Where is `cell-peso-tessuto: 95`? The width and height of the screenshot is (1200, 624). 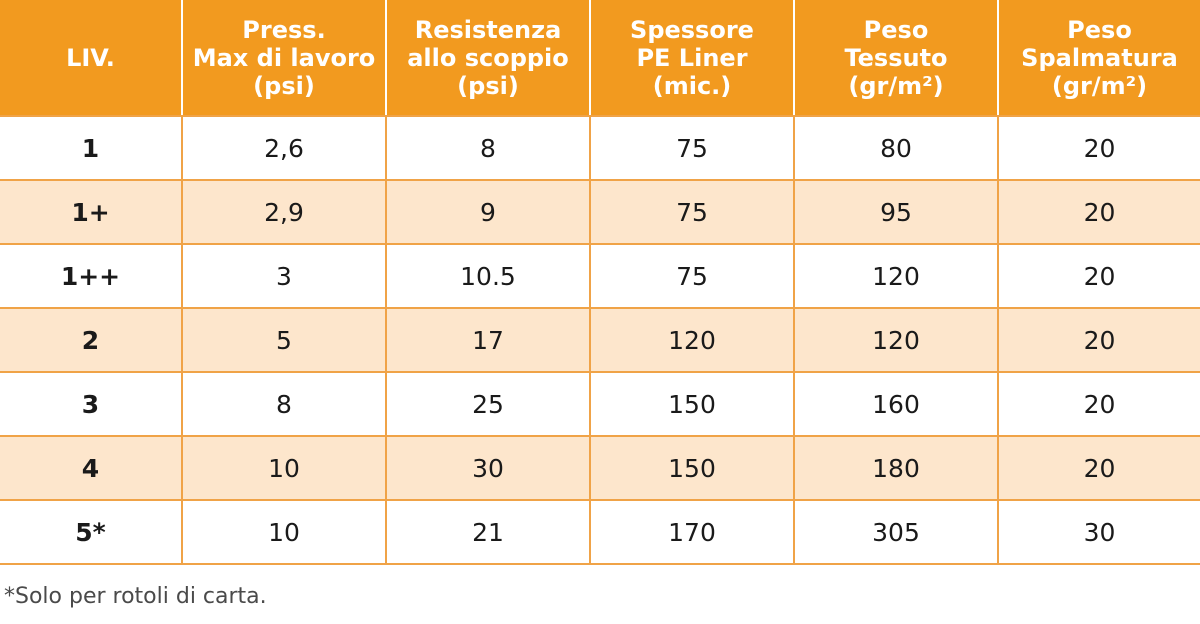 cell-peso-tessuto: 95 is located at coordinates (896, 212).